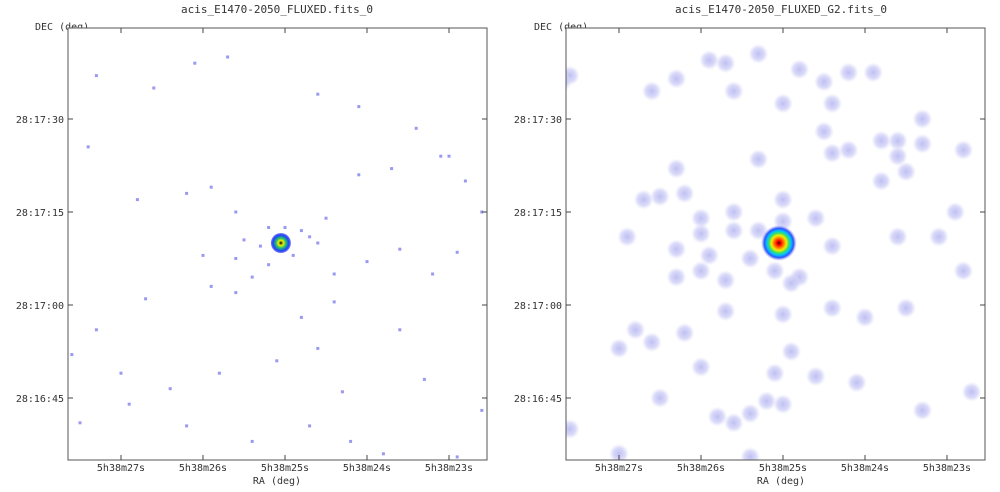 This screenshot has height=492, width=1000. What do you see at coordinates (62, 27) in the screenshot?
I see `y-axis-label-1: DEC (deg)` at bounding box center [62, 27].